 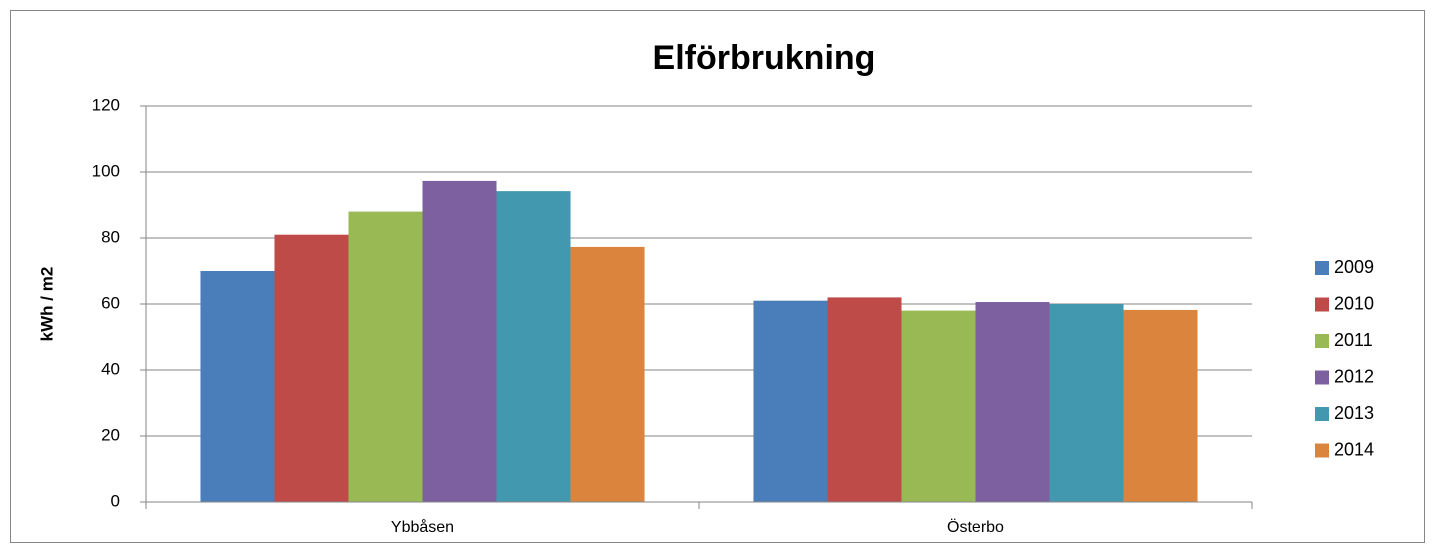 What do you see at coordinates (110, 302) in the screenshot?
I see `y-tick-label: 60` at bounding box center [110, 302].